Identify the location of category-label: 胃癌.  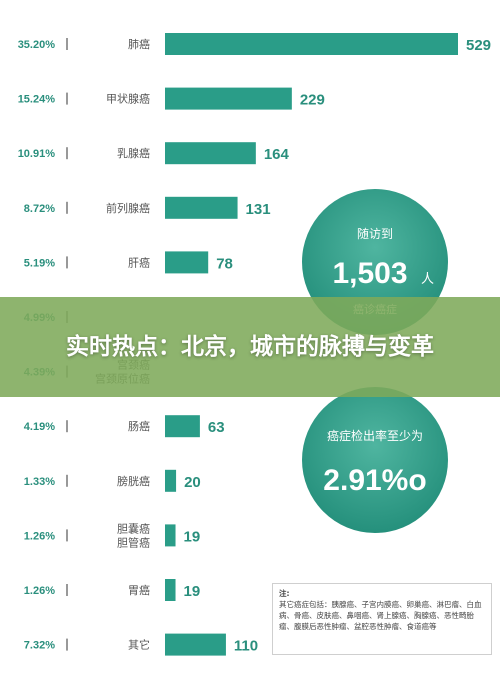
(139, 590).